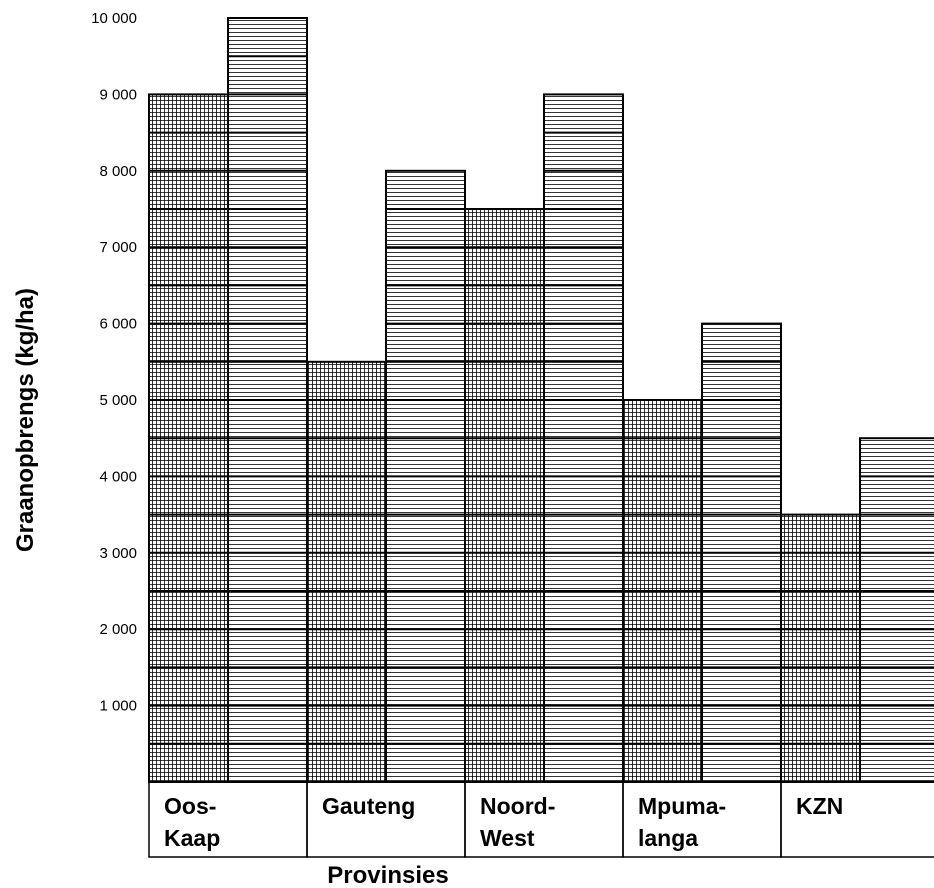 This screenshot has height=888, width=934. Describe the element at coordinates (541, 819) in the screenshot. I see `category-labels: Oos- Kaap Gauteng Noord- West Mpuma-langa KZN` at that location.